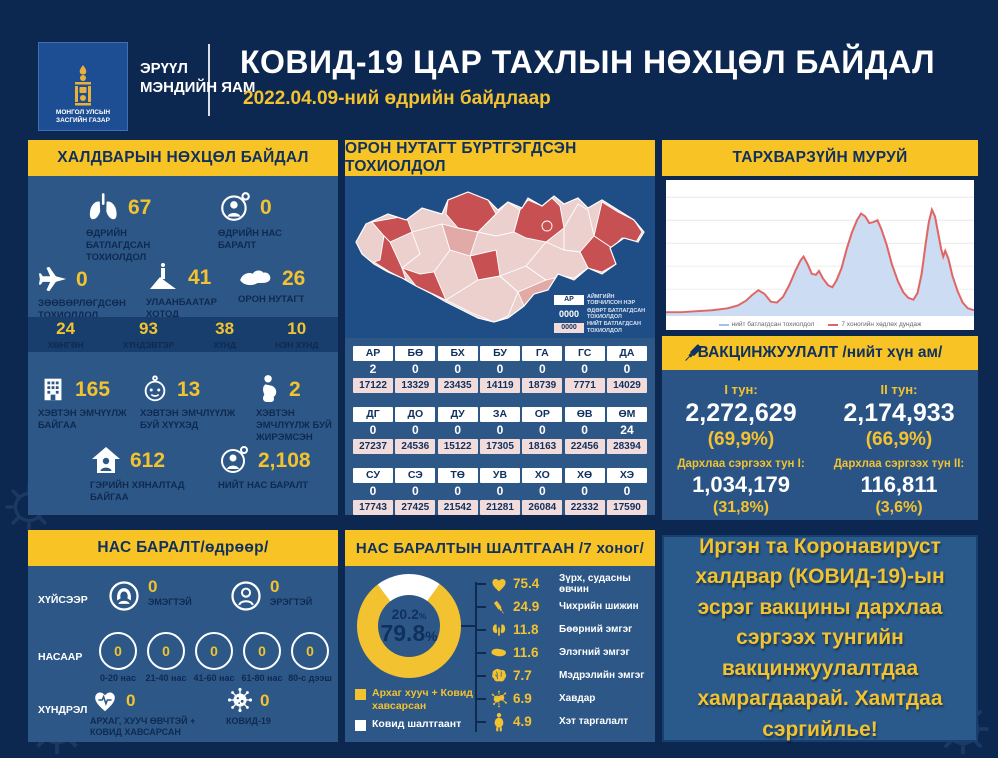 This screenshot has width=998, height=758. I want to click on comorbid-swatch, so click(360, 694).